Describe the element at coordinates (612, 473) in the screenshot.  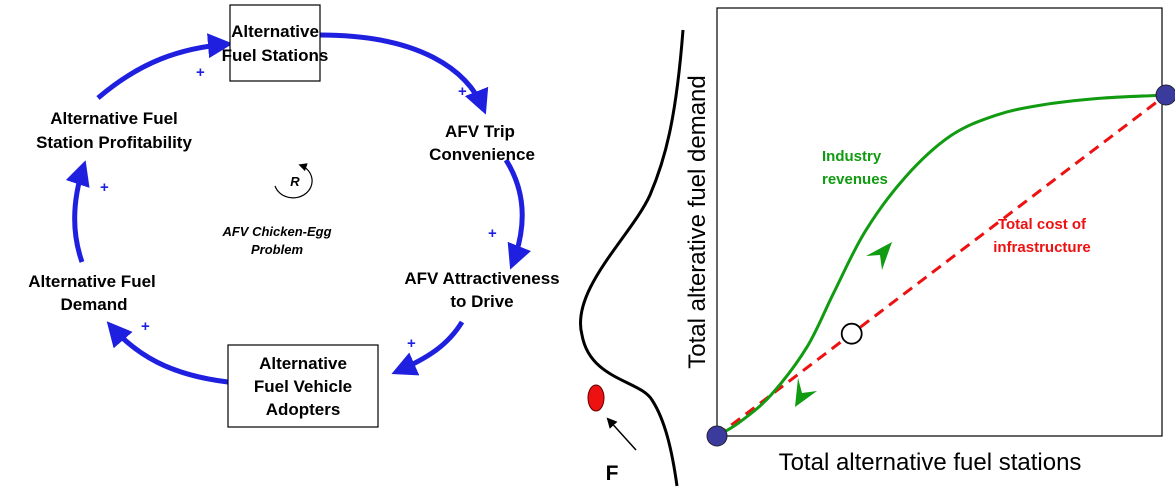
I see `landscape-label: F` at that location.